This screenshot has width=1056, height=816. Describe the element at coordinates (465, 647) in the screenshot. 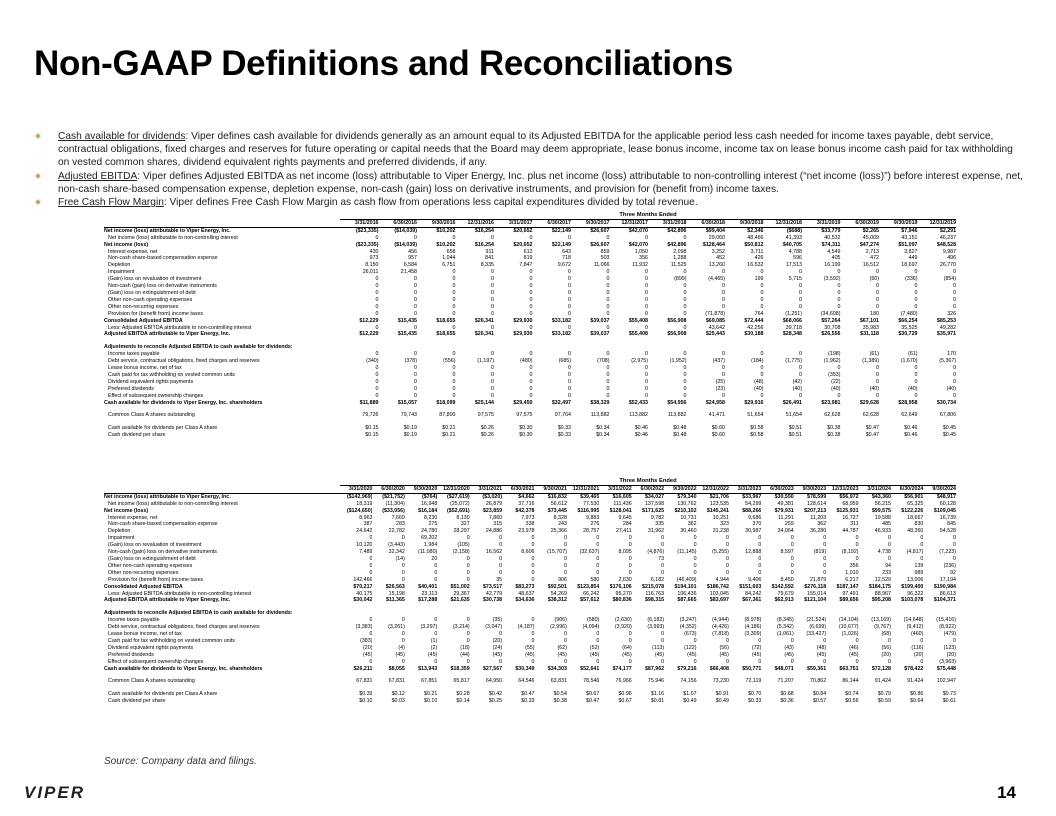

I see `cell: (18)` at that location.